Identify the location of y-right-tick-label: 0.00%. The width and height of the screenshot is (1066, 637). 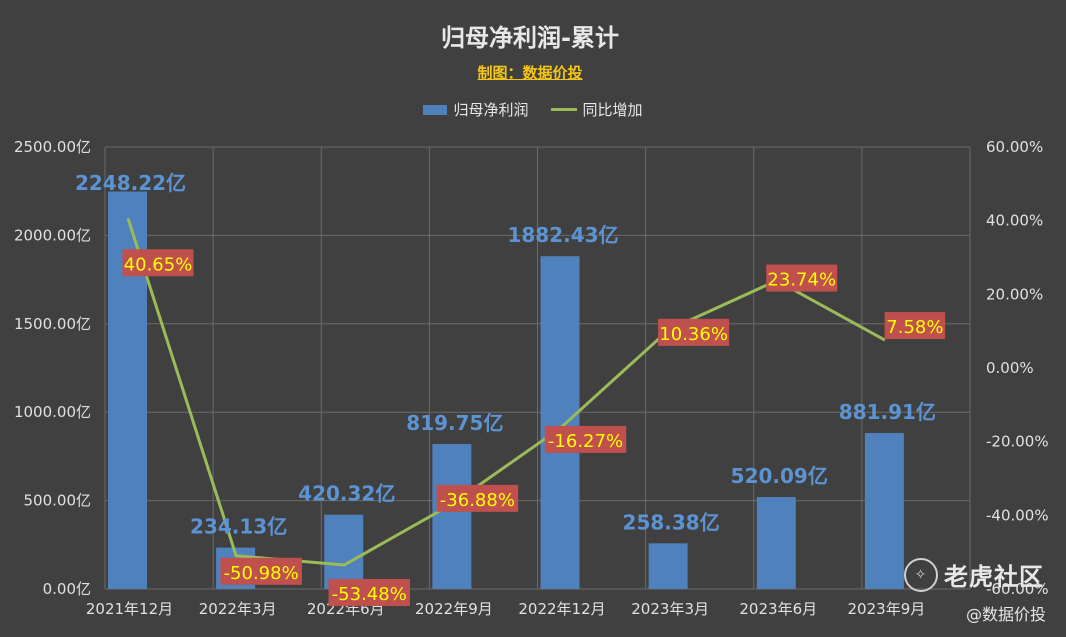
(1010, 368).